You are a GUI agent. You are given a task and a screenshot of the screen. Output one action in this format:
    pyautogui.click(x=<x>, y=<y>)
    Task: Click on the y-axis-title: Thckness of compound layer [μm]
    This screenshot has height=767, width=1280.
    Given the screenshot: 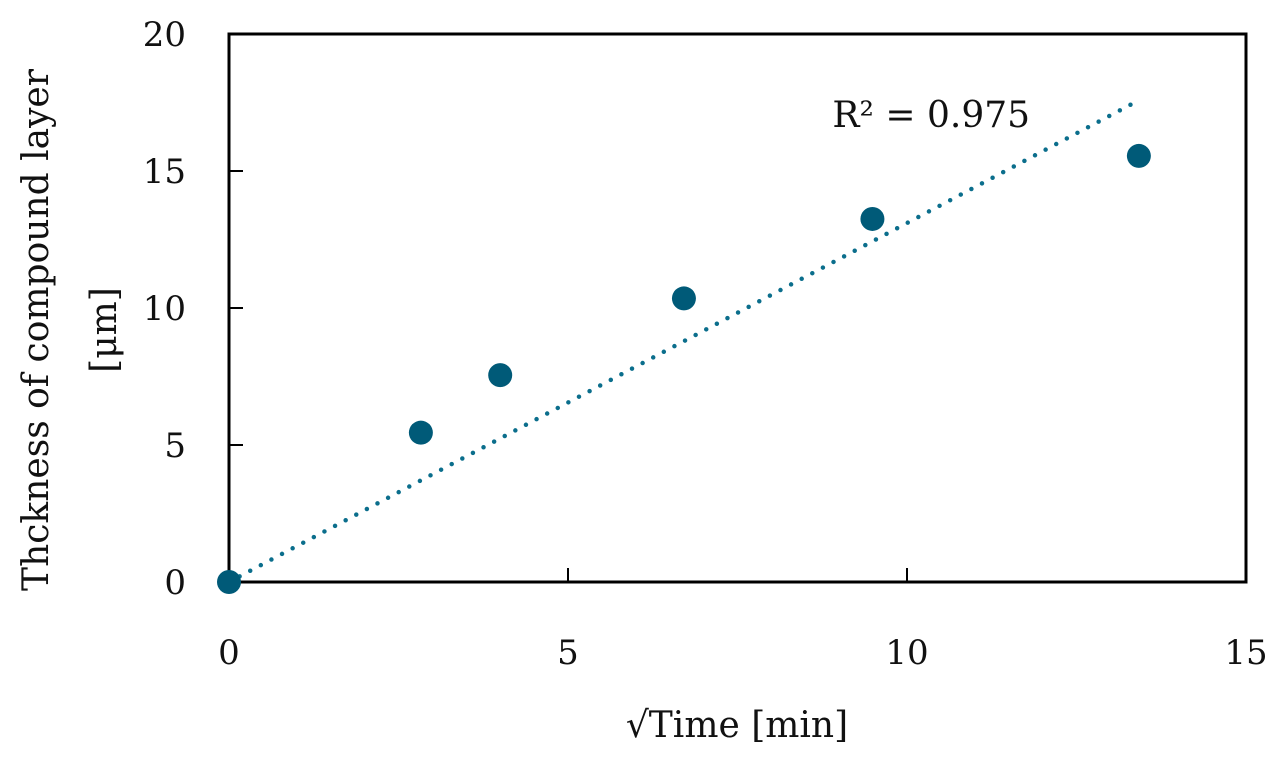 What is the action you would take?
    pyautogui.click(x=70, y=329)
    